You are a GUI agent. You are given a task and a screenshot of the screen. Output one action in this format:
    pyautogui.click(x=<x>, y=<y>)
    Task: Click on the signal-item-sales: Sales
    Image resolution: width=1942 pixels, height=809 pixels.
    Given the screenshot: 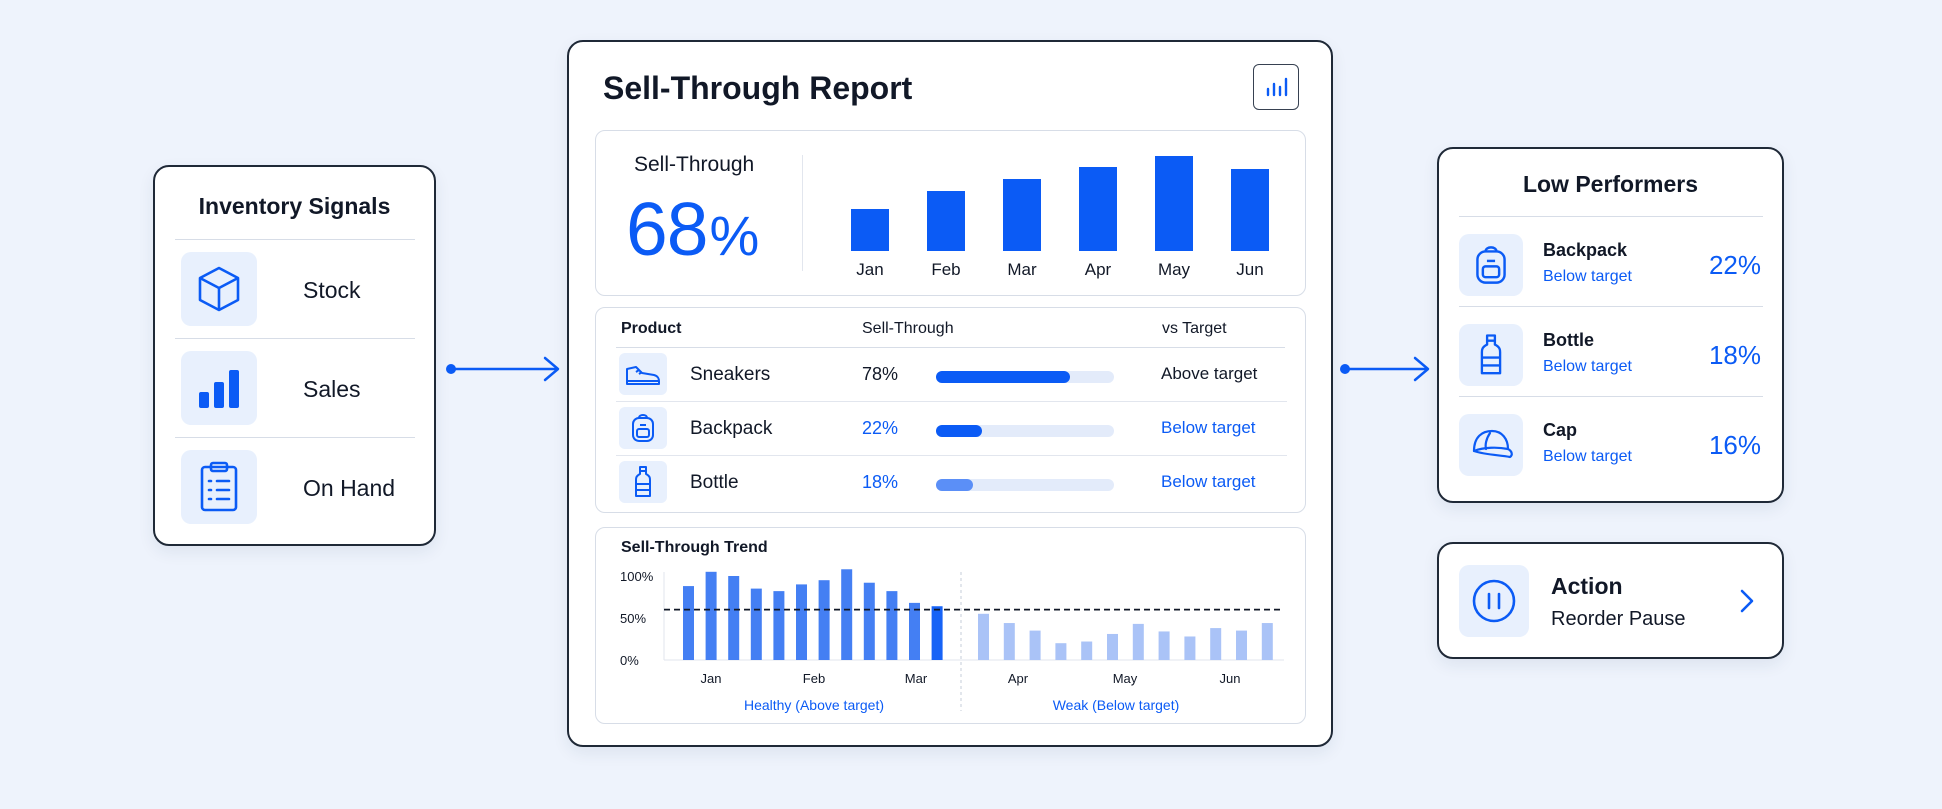 What is the action you would take?
    pyautogui.click(x=295, y=387)
    